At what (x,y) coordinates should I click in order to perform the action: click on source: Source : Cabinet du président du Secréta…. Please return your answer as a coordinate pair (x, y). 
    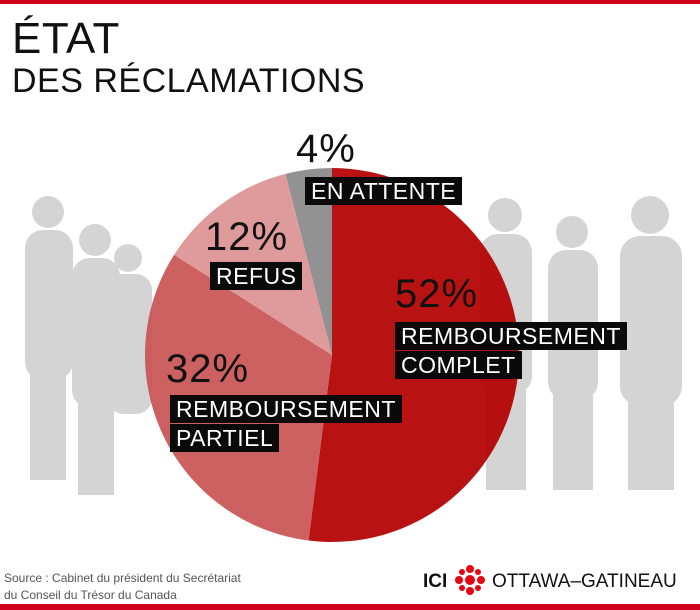
    Looking at the image, I should click on (122, 578).